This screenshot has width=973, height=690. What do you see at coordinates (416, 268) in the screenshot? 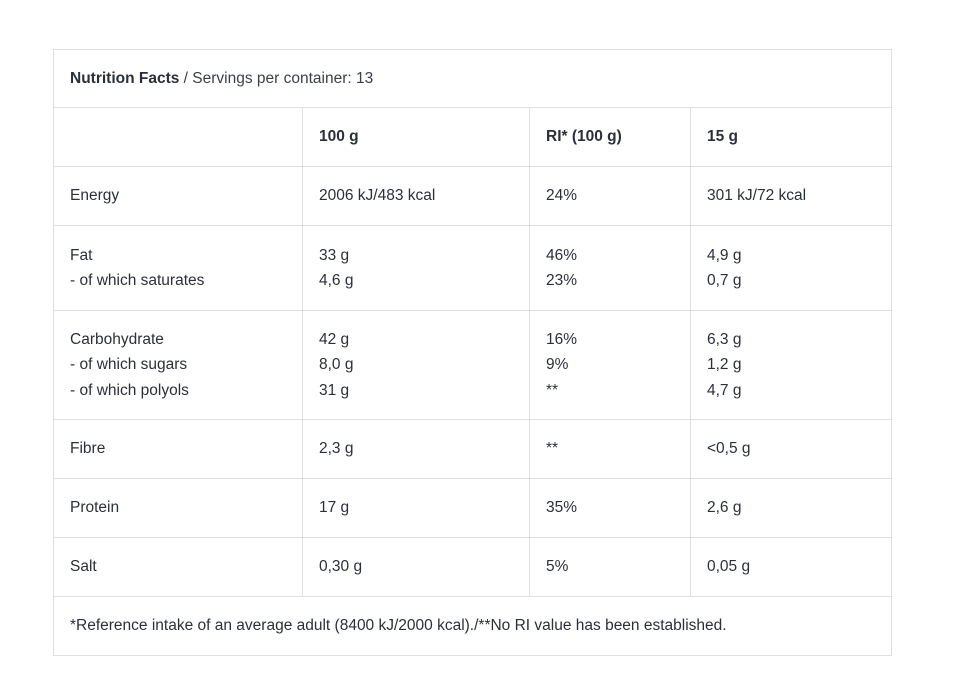
I see `per100-cell: 33 g 4,6 g` at bounding box center [416, 268].